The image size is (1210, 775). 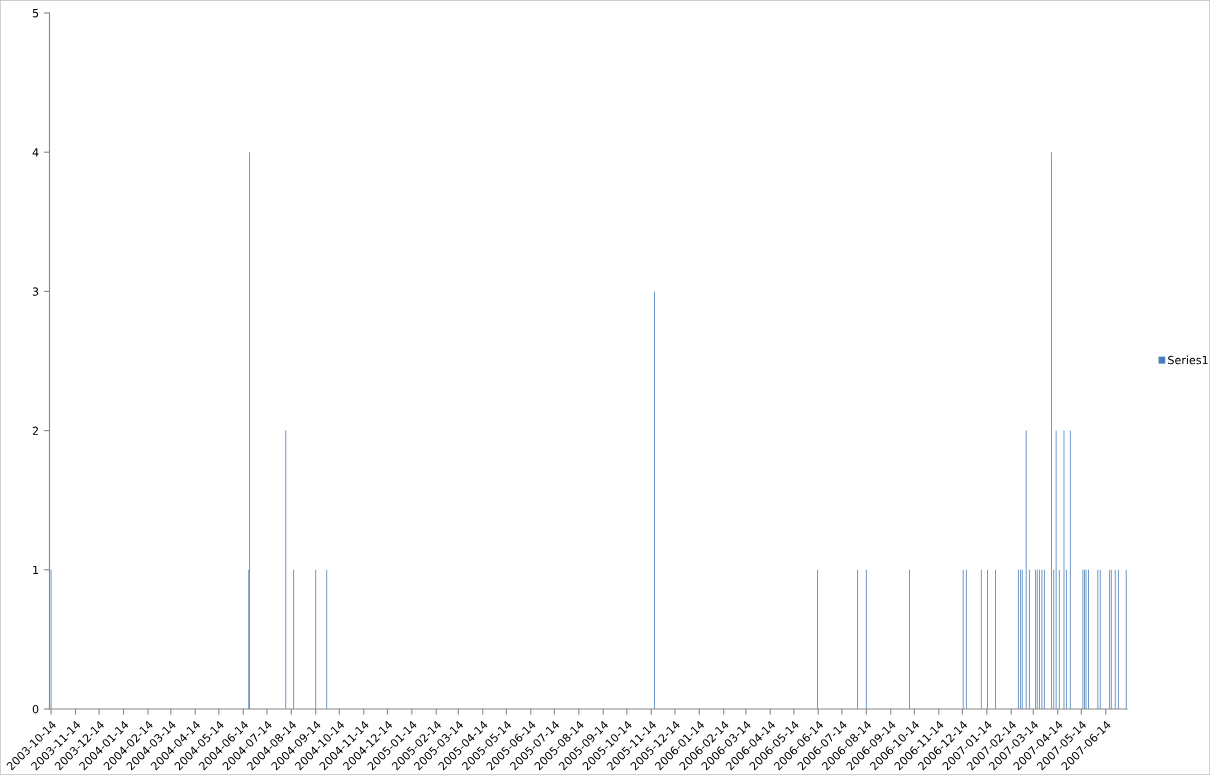 I want to click on y-tick-label: 1, so click(x=36, y=570).